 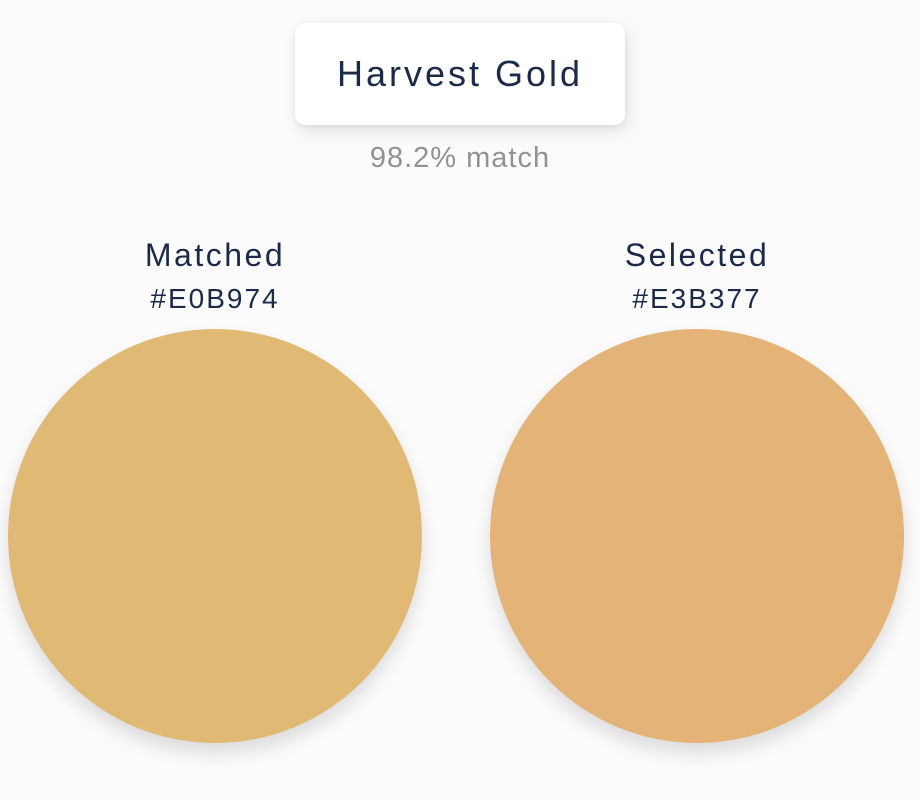 What do you see at coordinates (215, 255) in the screenshot?
I see `matched-label: Matched` at bounding box center [215, 255].